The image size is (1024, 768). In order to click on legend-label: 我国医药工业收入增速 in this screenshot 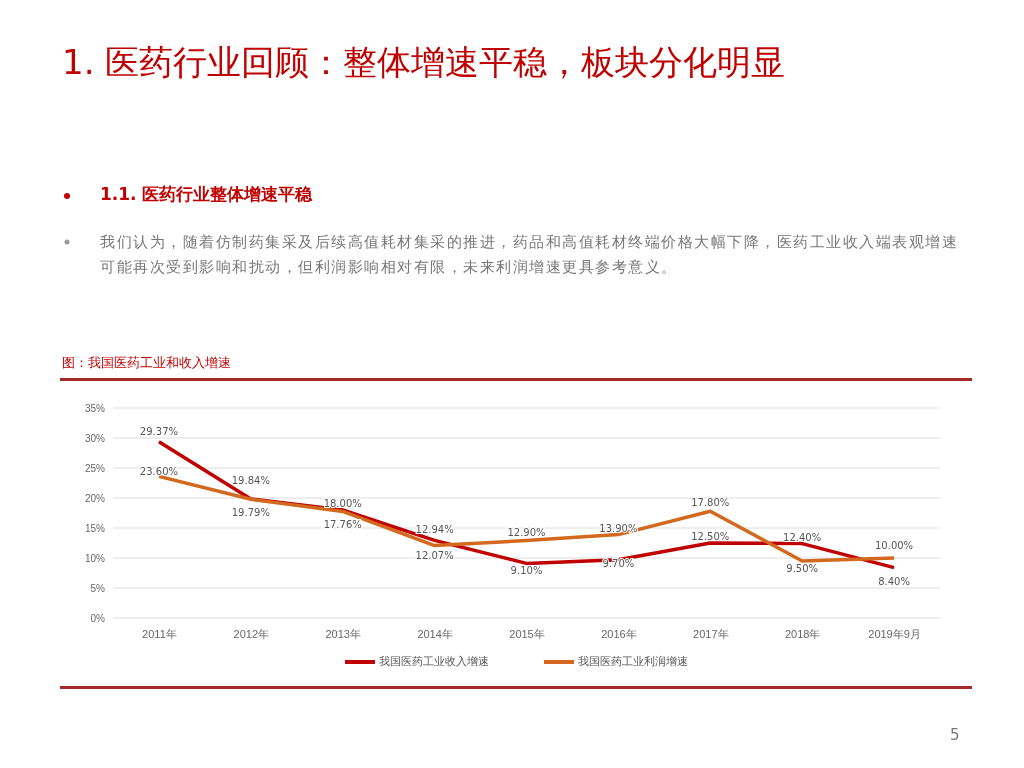, I will do `click(434, 661)`.